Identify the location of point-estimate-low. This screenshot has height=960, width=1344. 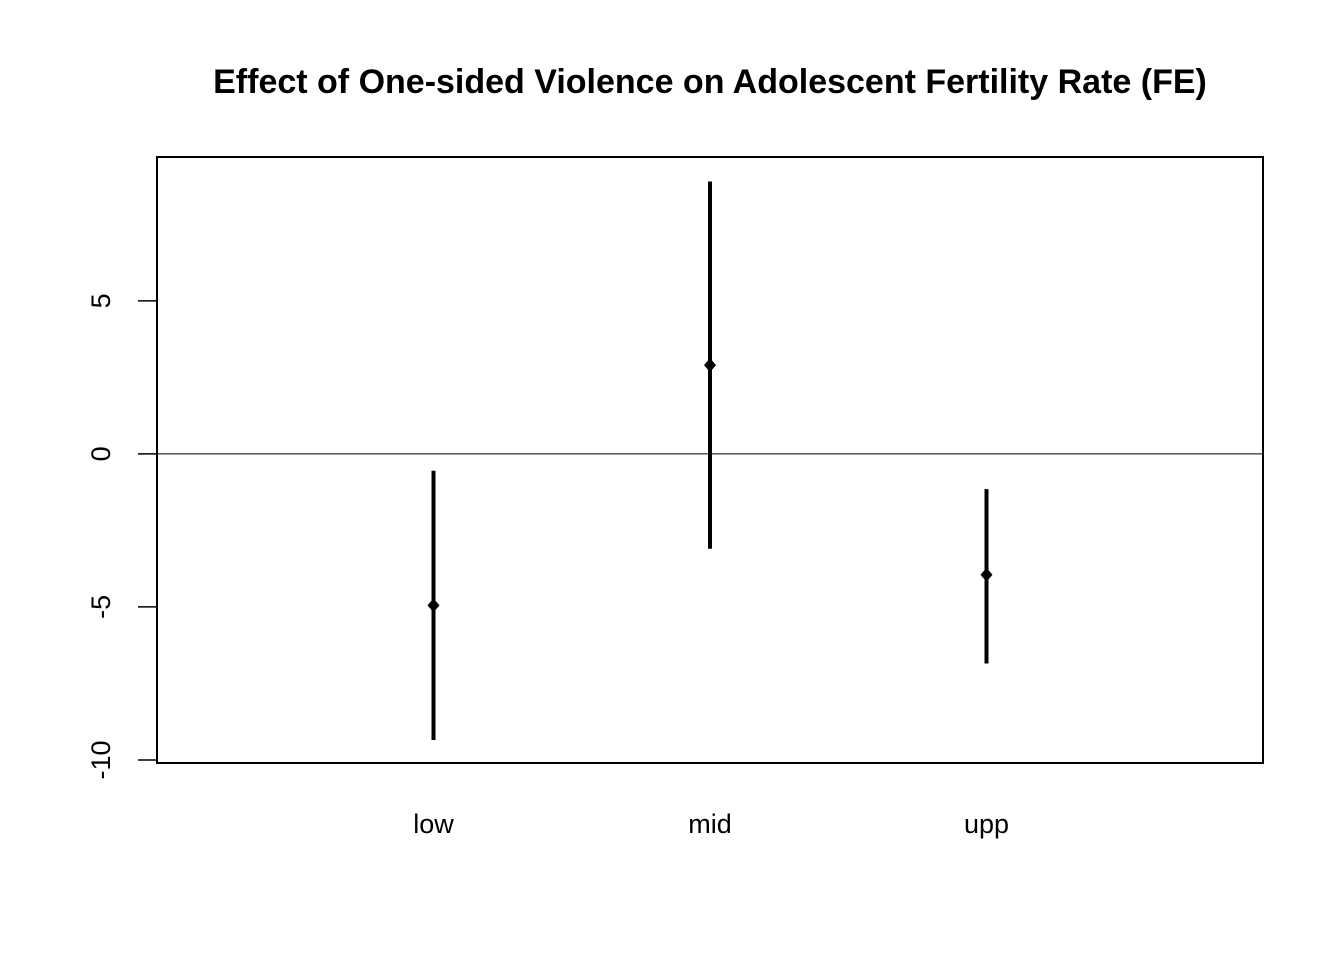
(433, 605).